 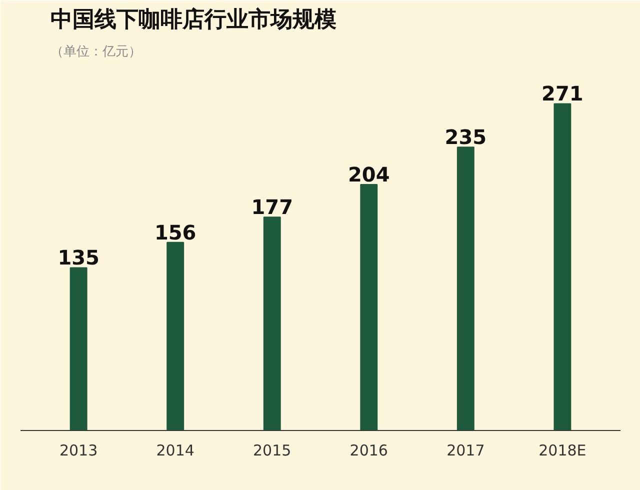 I want to click on data-label: 235, so click(x=465, y=137).